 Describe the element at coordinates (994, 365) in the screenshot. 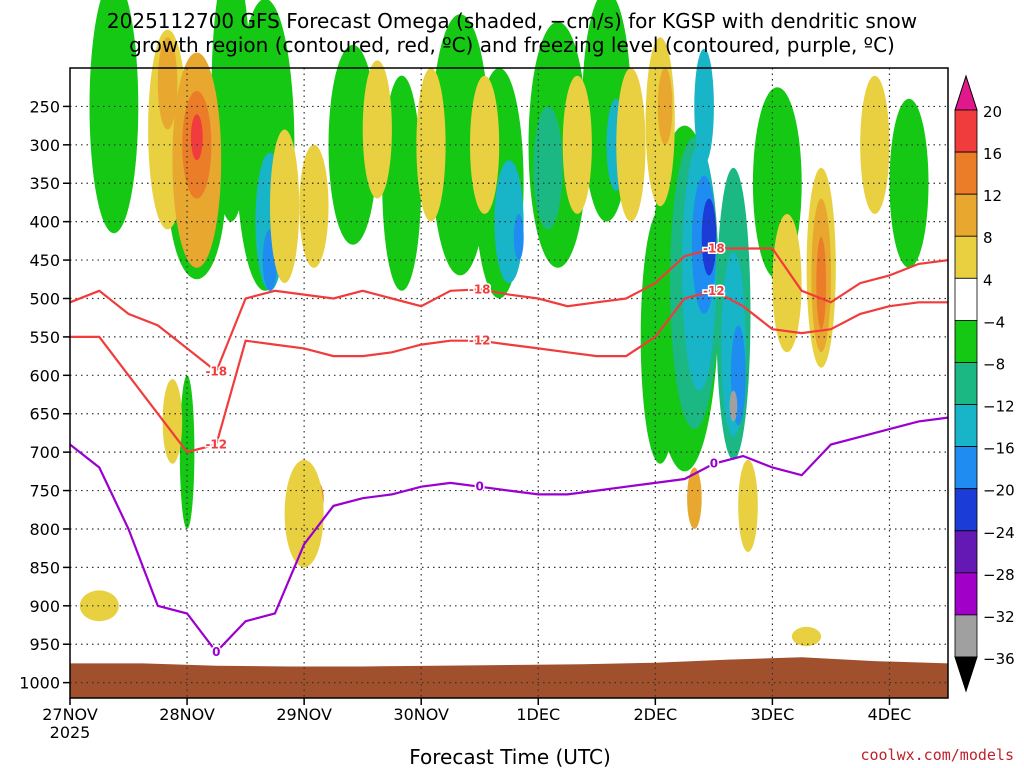

I see `colorbar-label: −8` at that location.